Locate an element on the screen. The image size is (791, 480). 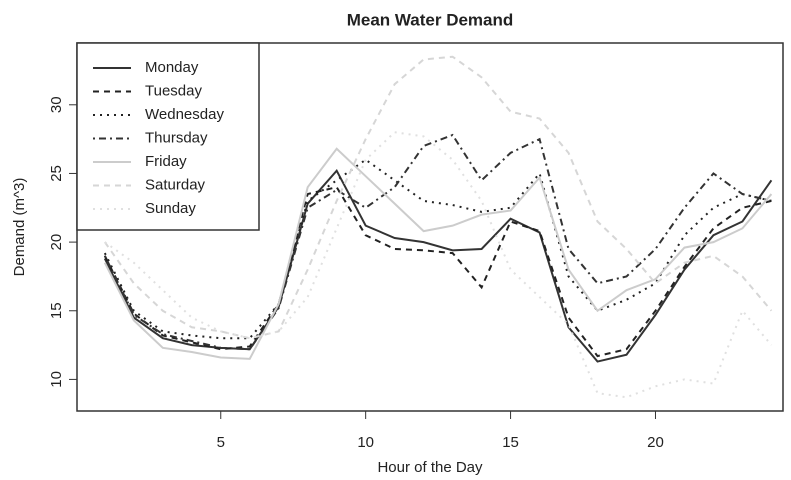
x-tick-label: 10 is located at coordinates (365, 442).